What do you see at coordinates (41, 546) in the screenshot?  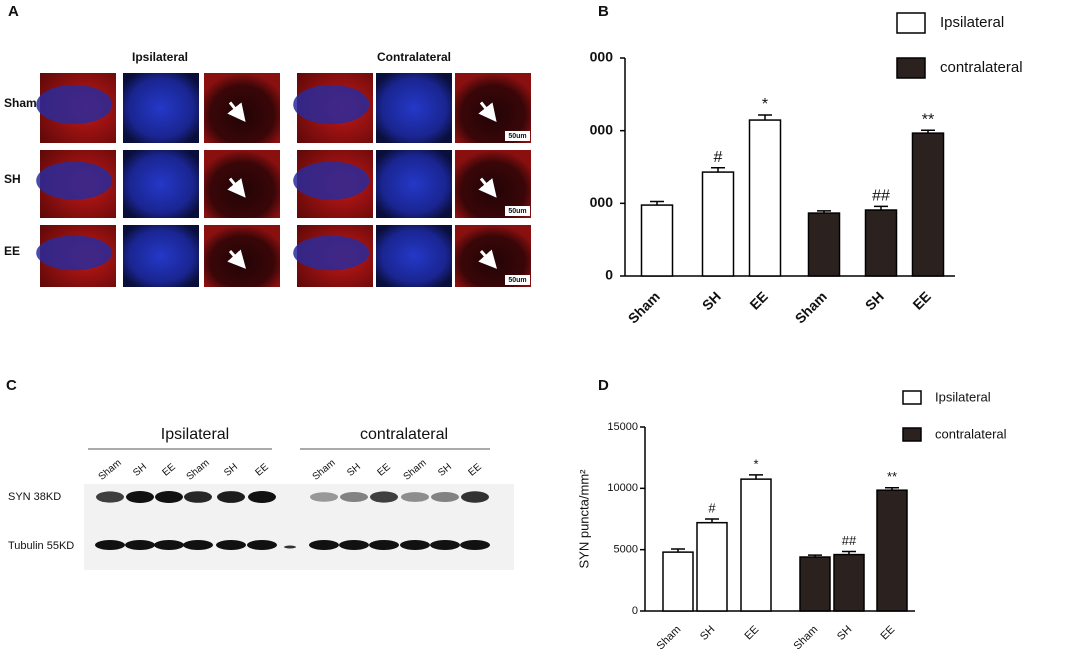 I see `band-label: Tubulin 55KD` at bounding box center [41, 546].